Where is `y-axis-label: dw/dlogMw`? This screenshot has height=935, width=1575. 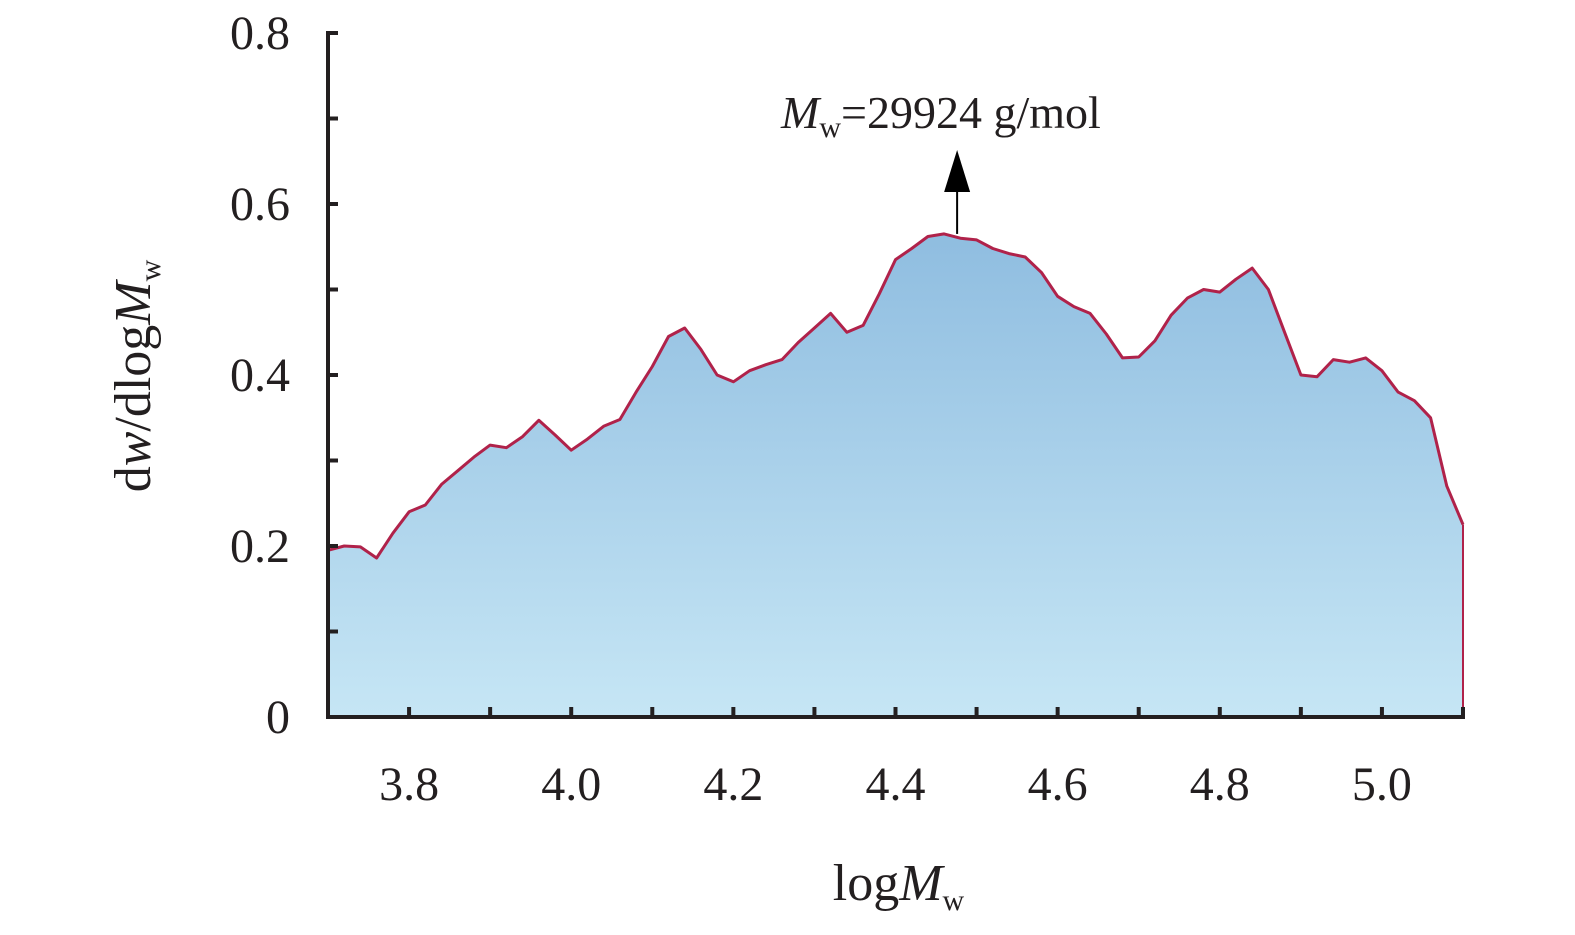 y-axis-label: dw/dlogMw is located at coordinates (136, 375).